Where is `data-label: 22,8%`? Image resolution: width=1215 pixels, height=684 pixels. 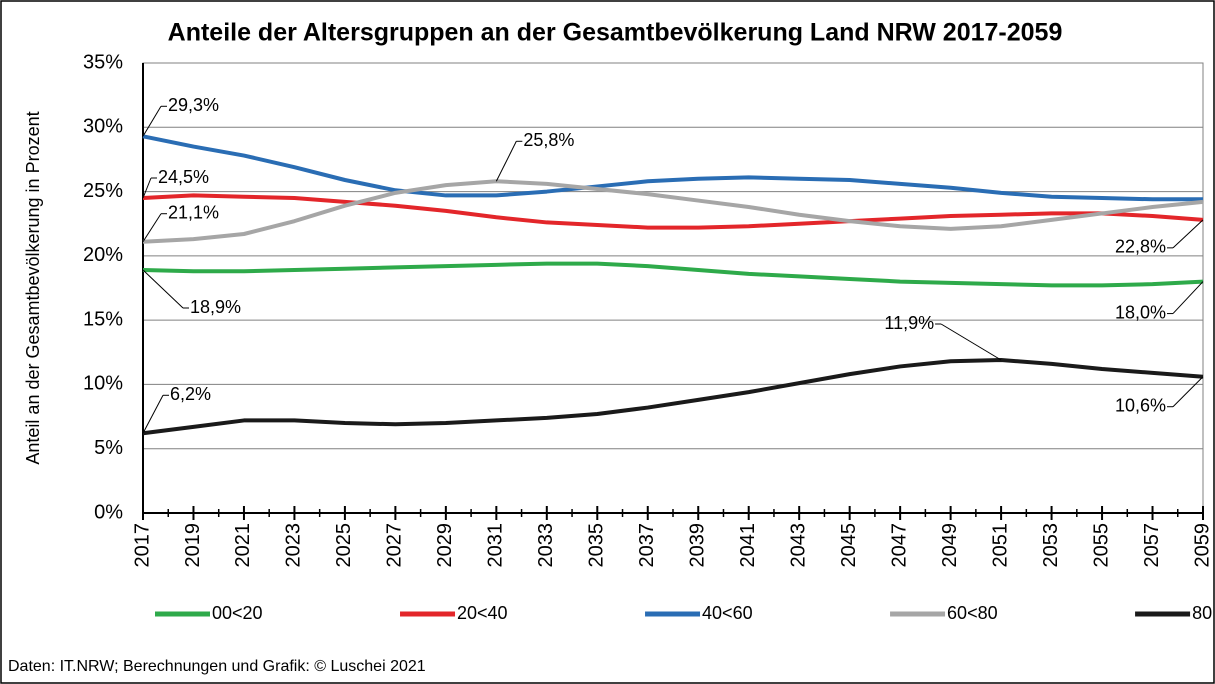 data-label: 22,8% is located at coordinates (1140, 247).